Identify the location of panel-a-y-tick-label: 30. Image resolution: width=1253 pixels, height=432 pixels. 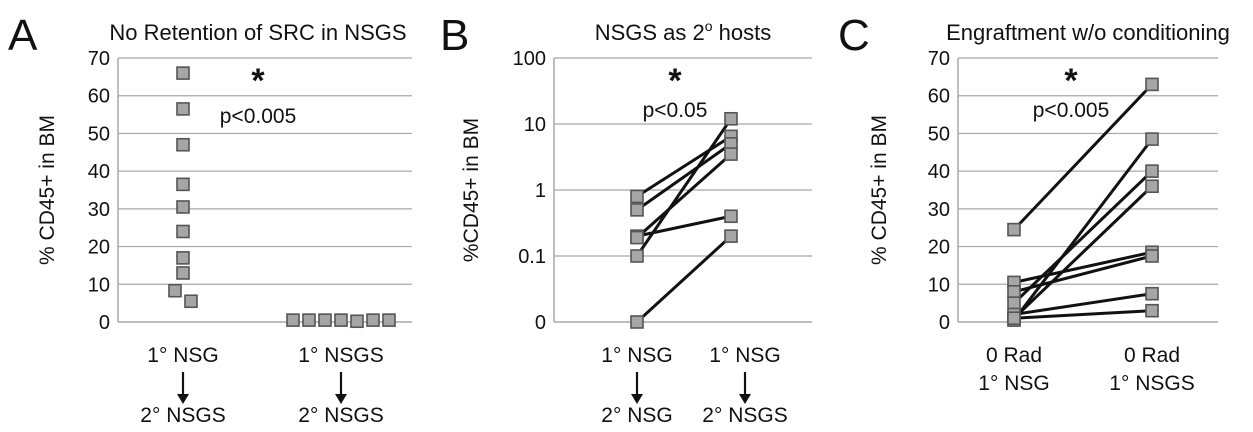
(99, 210).